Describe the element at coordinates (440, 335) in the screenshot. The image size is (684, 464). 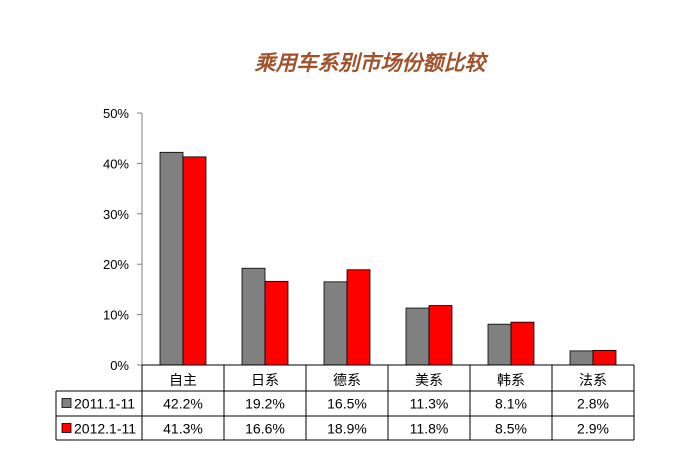
I see `bar-2012.1-11-美系` at that location.